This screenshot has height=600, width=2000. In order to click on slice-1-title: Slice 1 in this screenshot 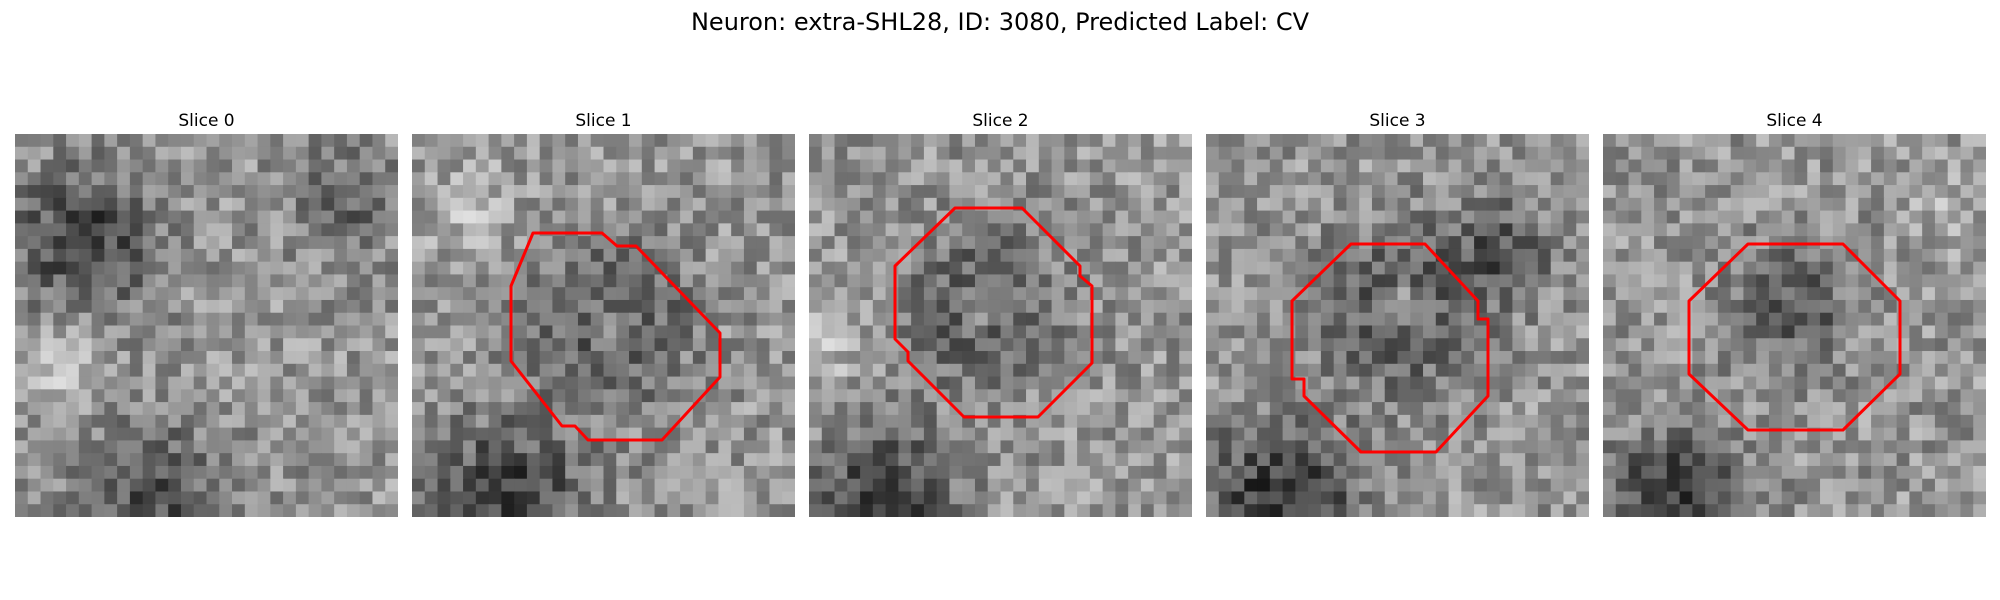, I will do `click(603, 121)`.